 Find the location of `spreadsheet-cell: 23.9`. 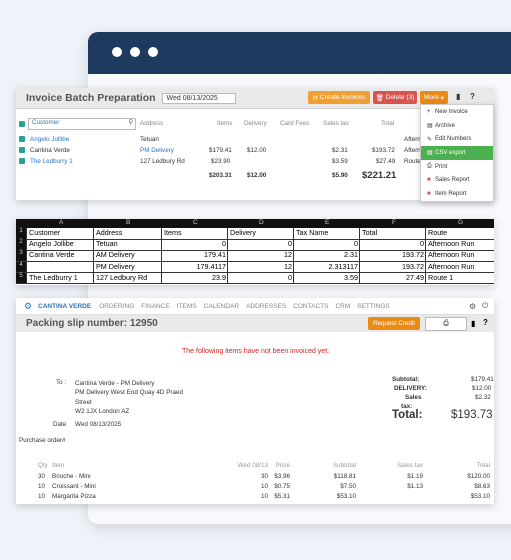

spreadsheet-cell: 23.9 is located at coordinates (194, 278).